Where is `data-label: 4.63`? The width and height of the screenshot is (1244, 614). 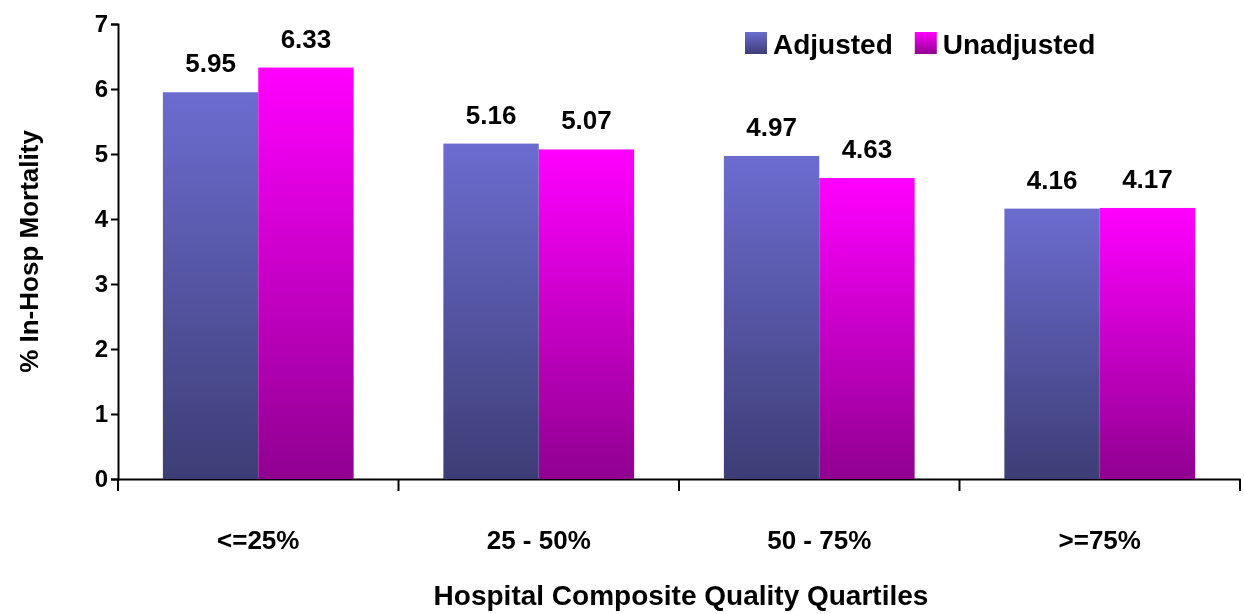 data-label: 4.63 is located at coordinates (867, 149).